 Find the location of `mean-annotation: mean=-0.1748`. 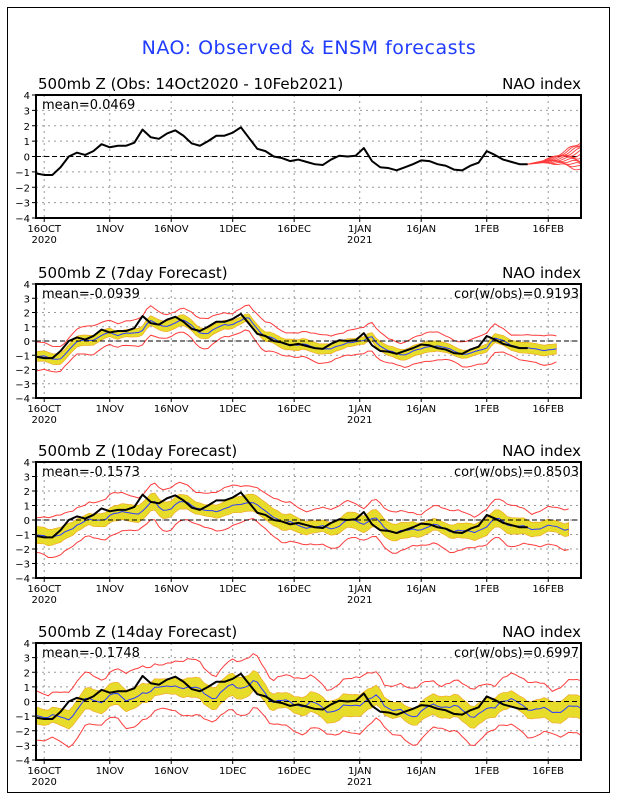

mean-annotation: mean=-0.1748 is located at coordinates (91, 653).